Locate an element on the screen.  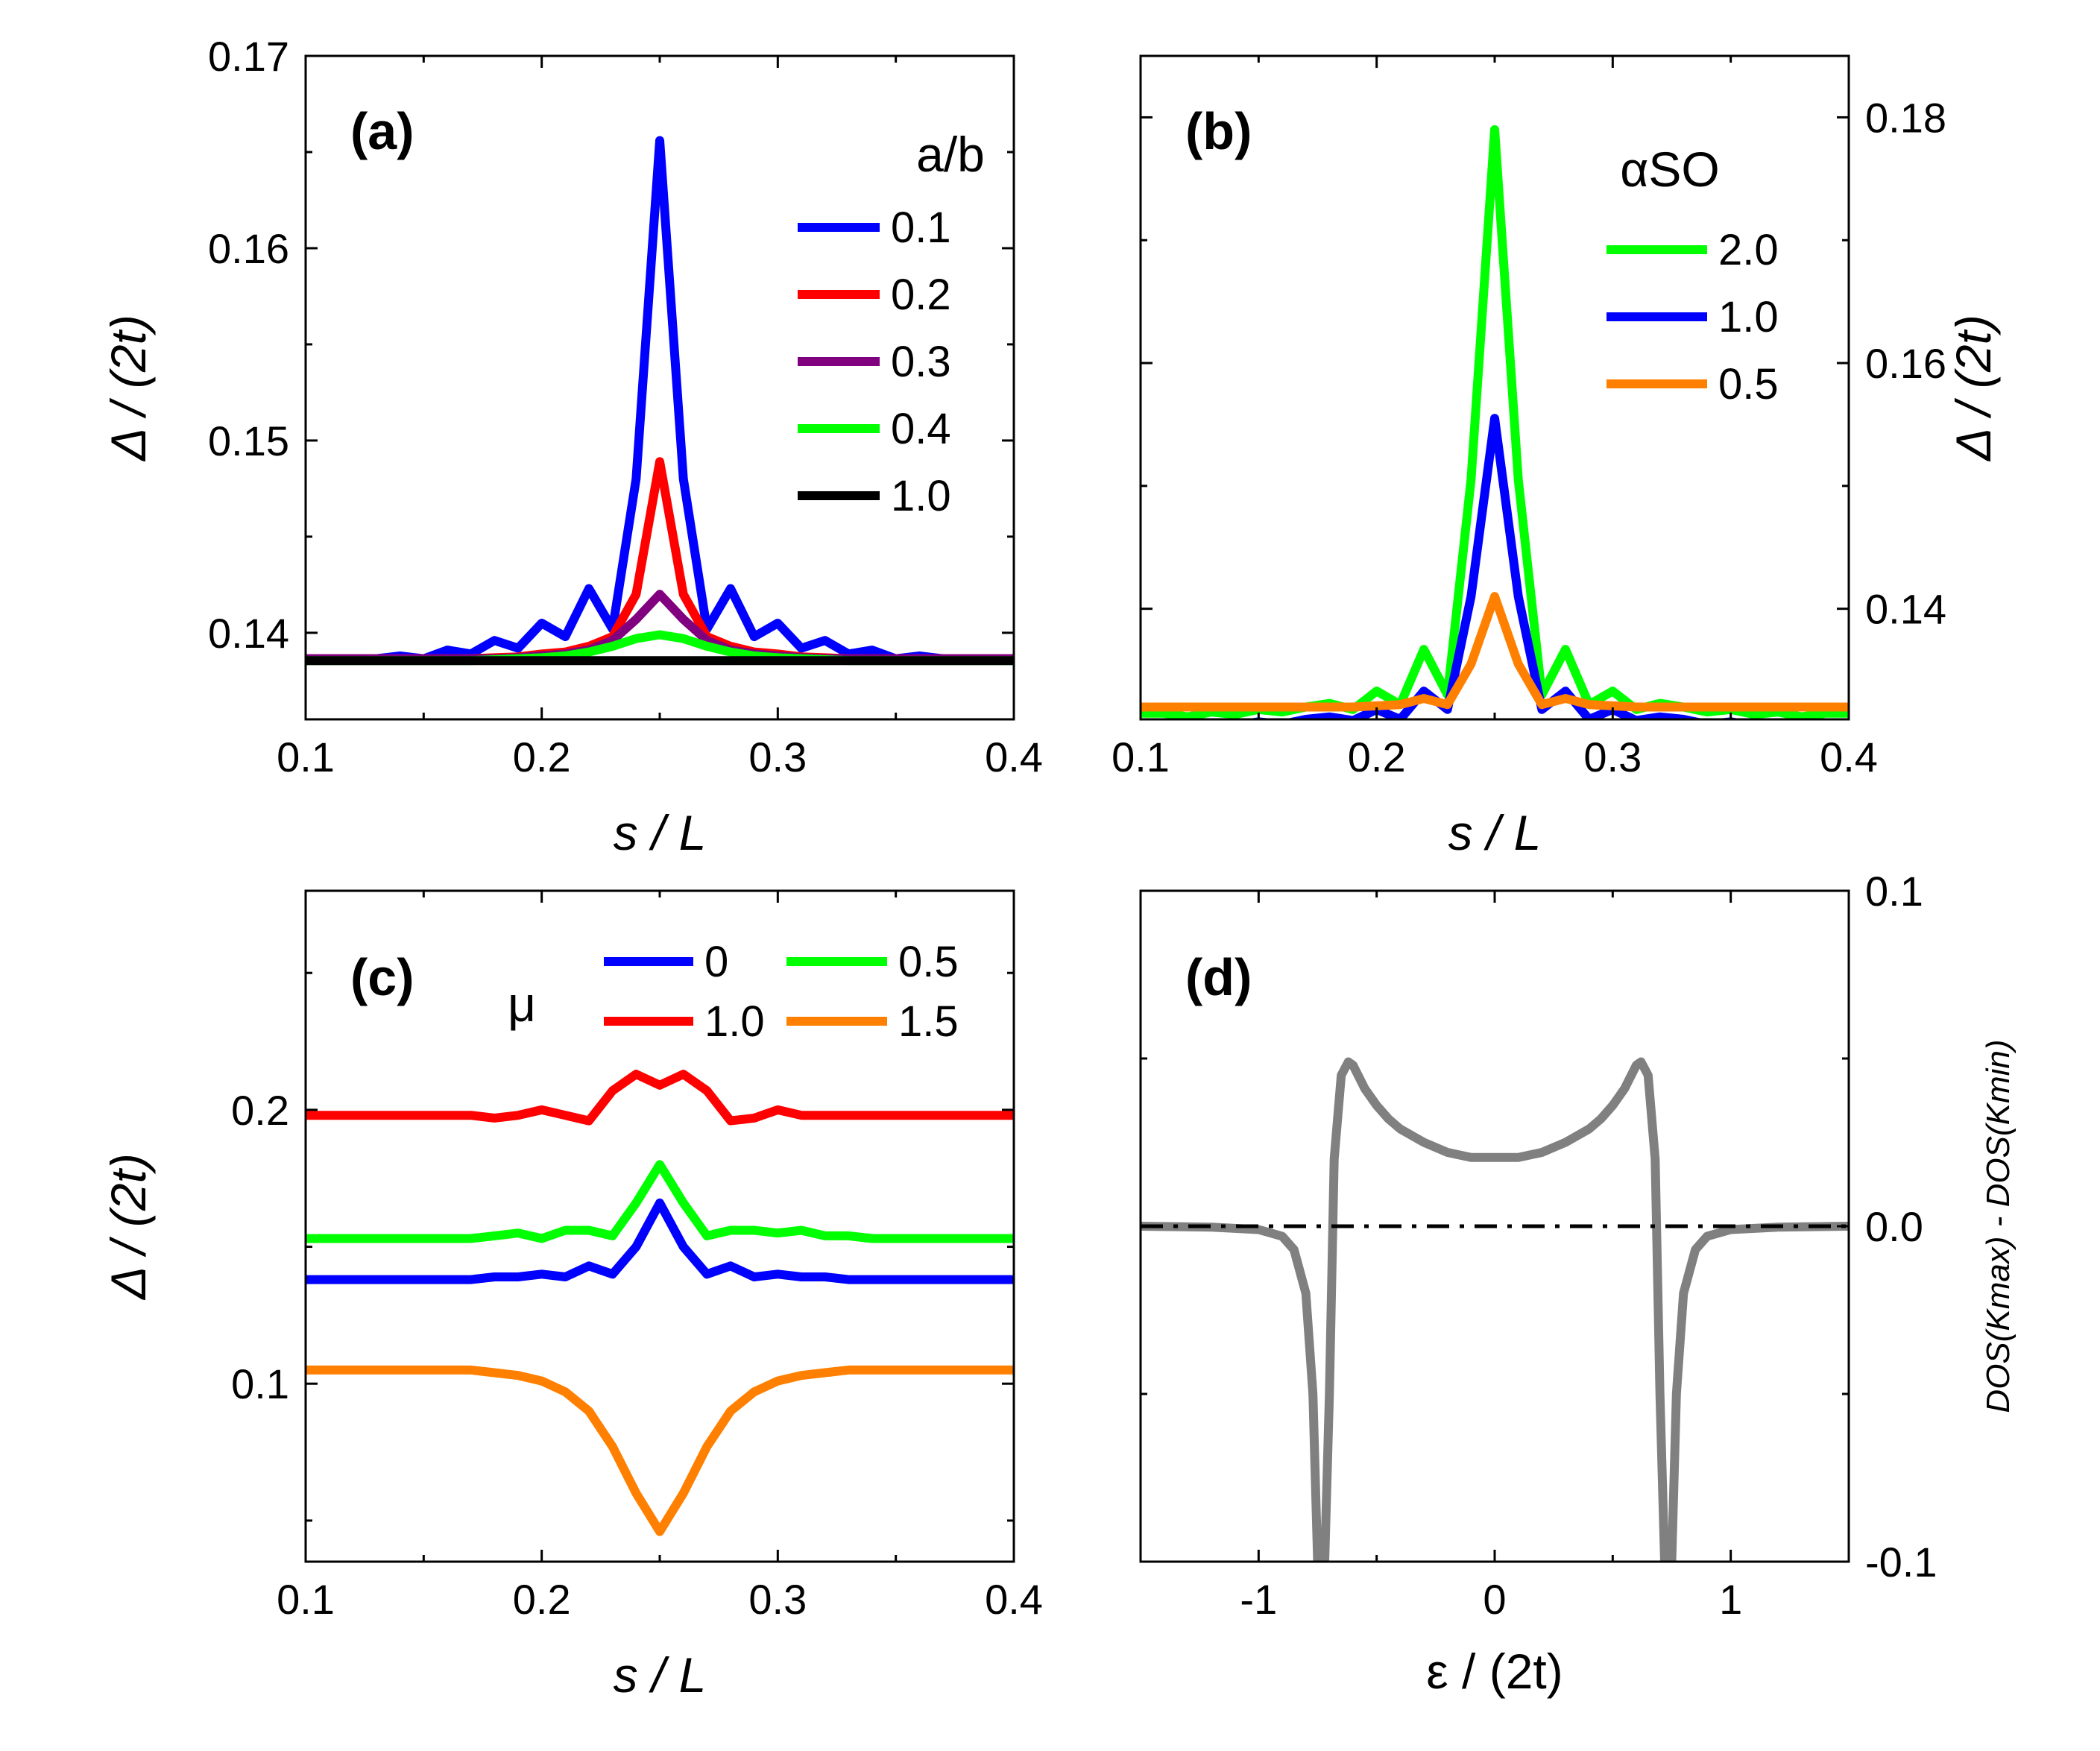
panel-b-x-tick-label: 0.1 is located at coordinates (1141, 756).